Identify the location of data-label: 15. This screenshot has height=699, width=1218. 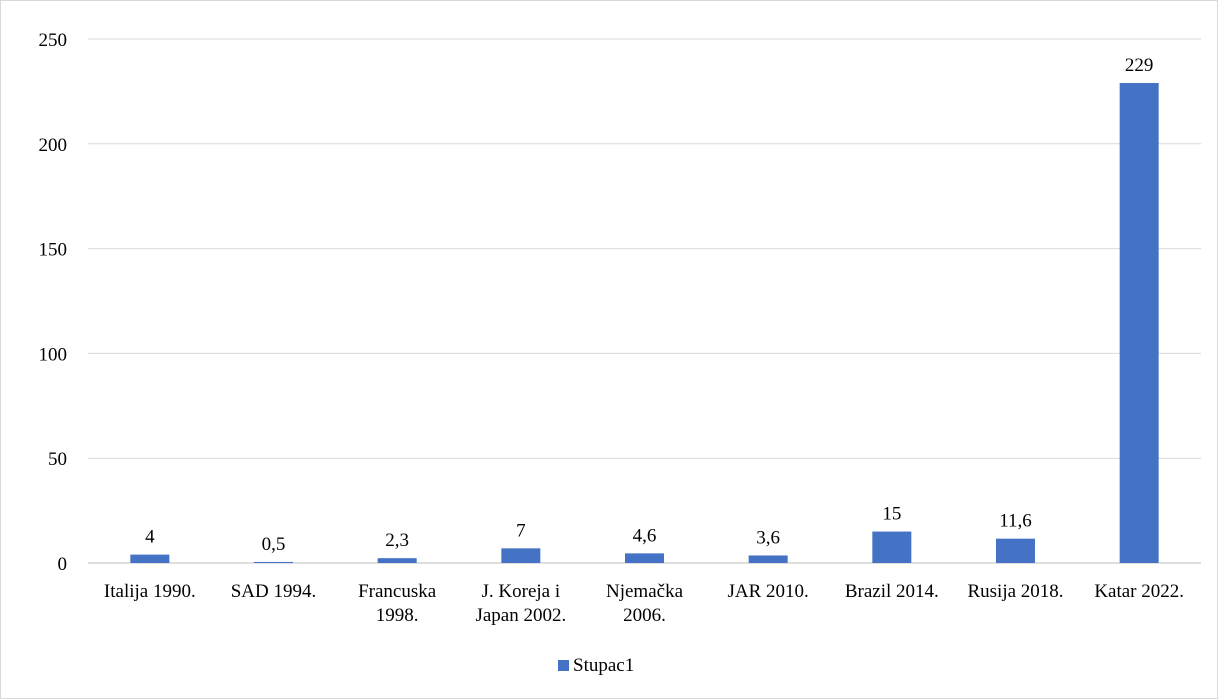
(891, 514).